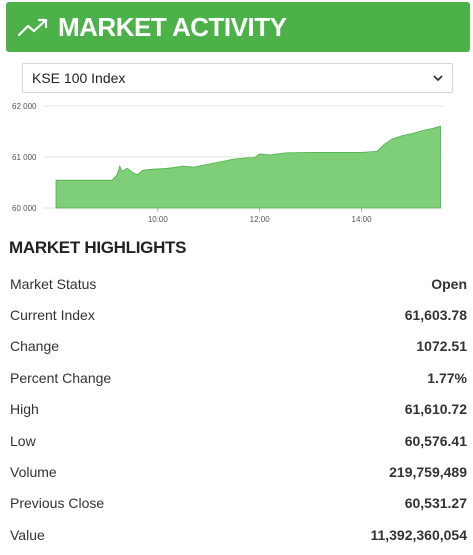 Image resolution: width=473 pixels, height=555 pixels. What do you see at coordinates (23, 440) in the screenshot?
I see `highlight-label: Low` at bounding box center [23, 440].